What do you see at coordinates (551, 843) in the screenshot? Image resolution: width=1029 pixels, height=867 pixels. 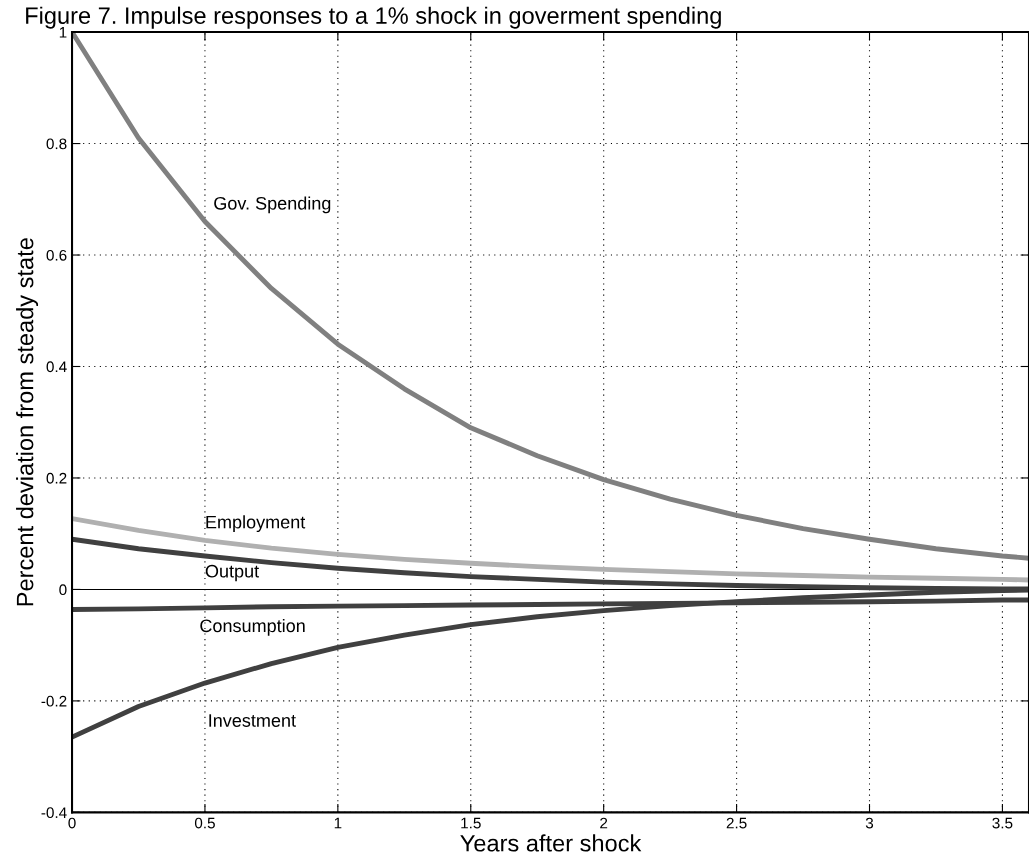 I see `x-axis-title: Years after shock` at bounding box center [551, 843].